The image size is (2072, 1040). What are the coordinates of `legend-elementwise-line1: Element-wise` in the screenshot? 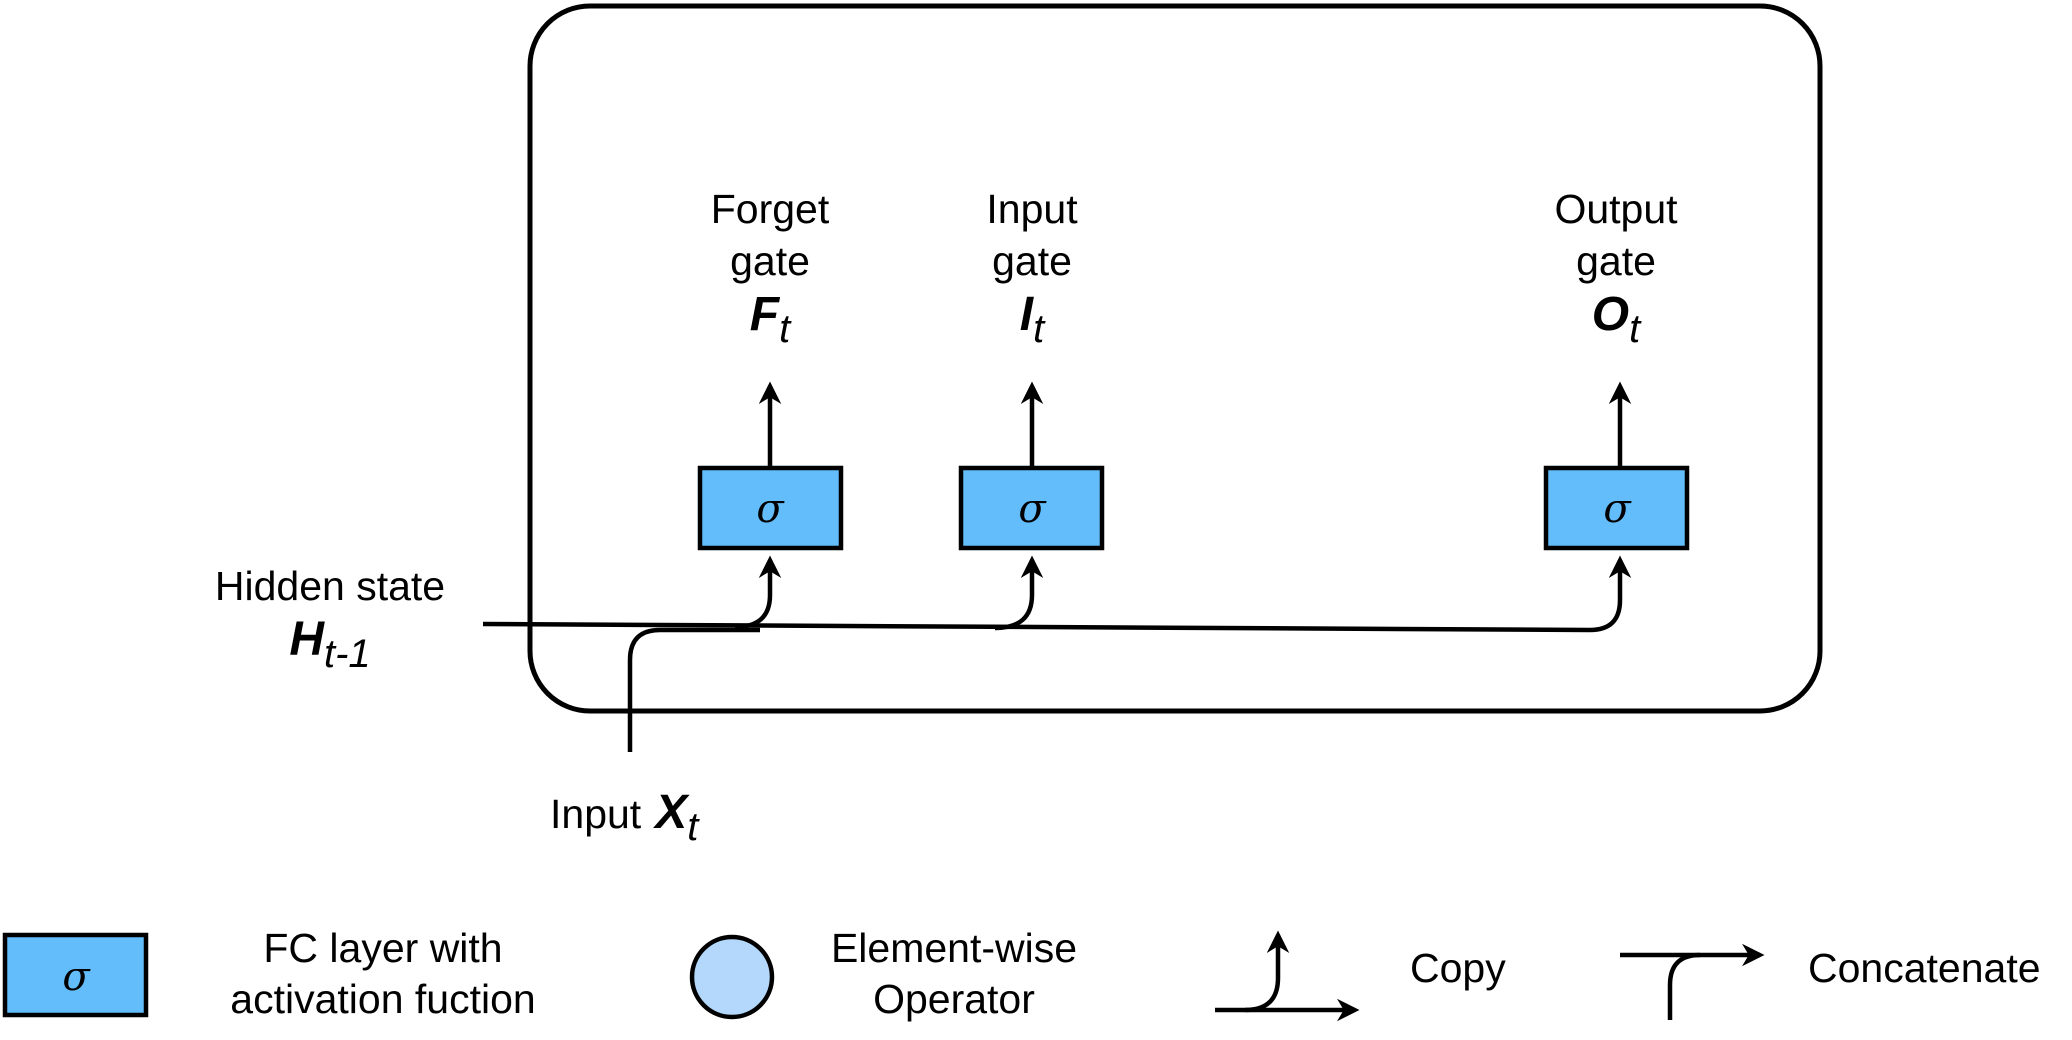 It's located at (954, 948).